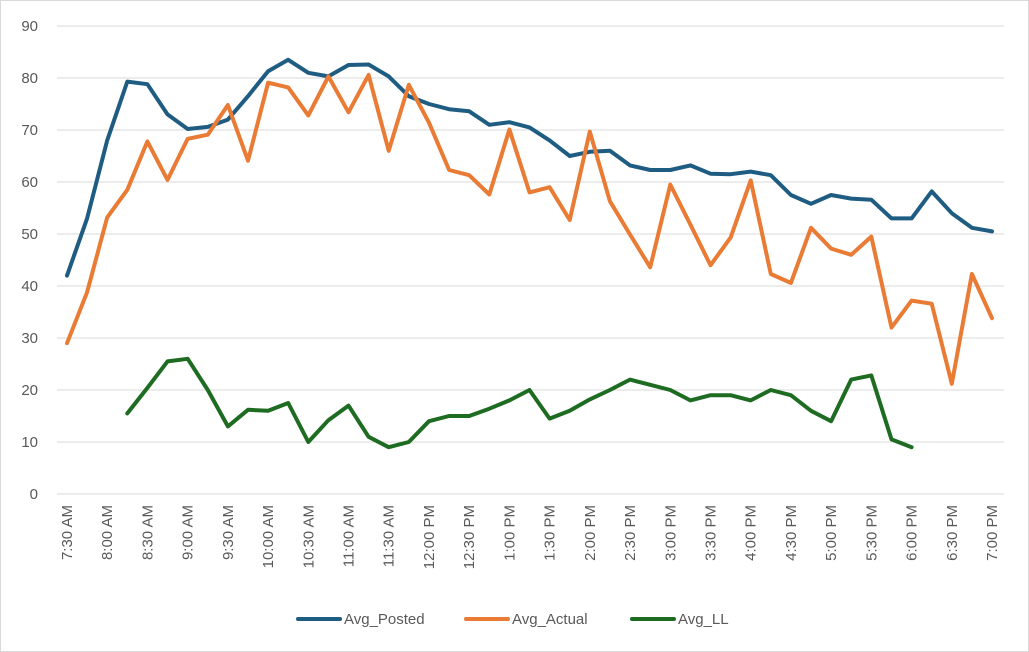 This screenshot has height=652, width=1029. I want to click on y-tick-label: 40, so click(29, 286).